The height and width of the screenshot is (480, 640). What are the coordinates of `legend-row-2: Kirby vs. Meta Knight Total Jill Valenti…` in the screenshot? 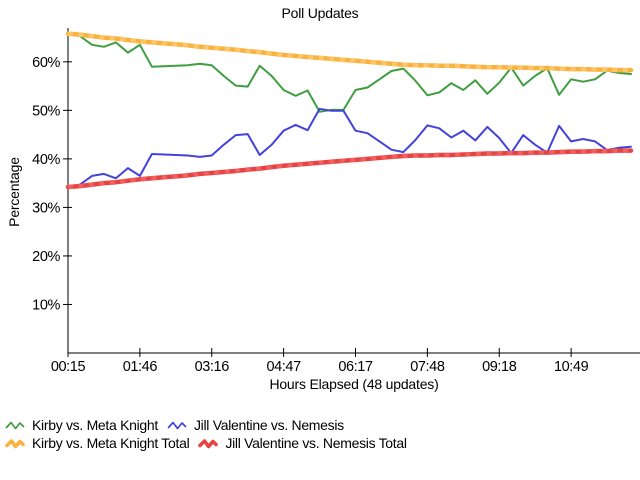 It's located at (206, 443).